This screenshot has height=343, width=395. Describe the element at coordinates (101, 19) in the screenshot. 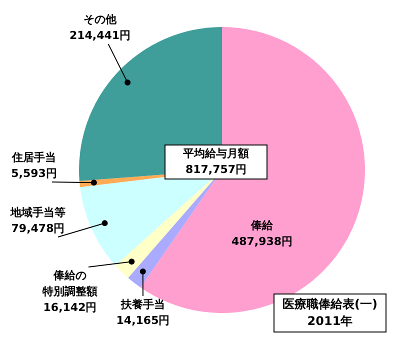

I see `slice-label: その他` at that location.